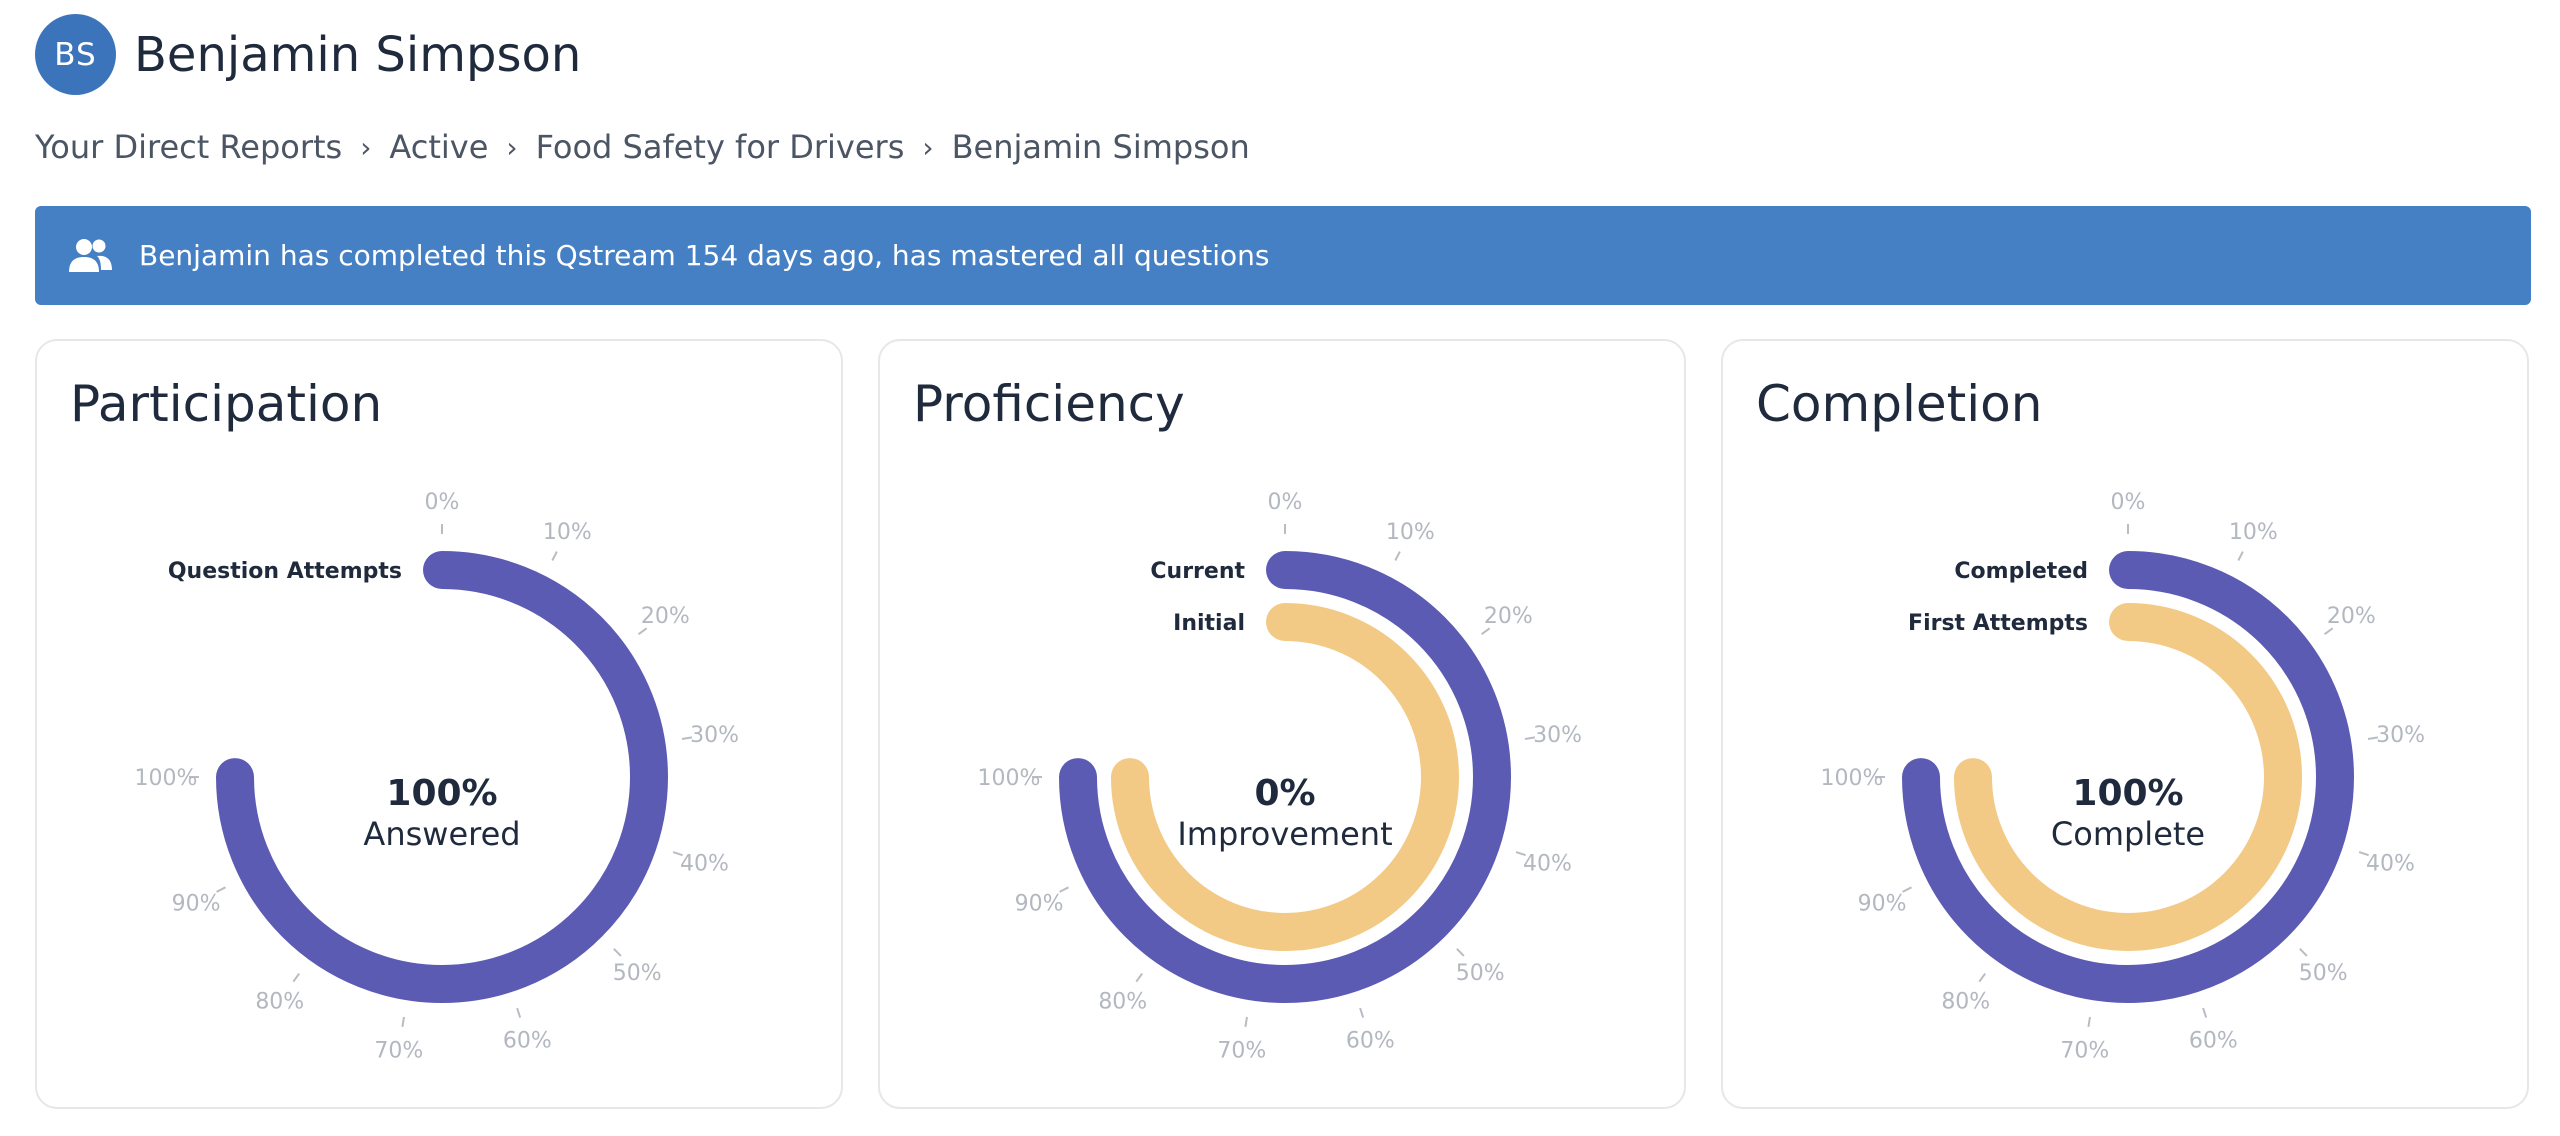 This screenshot has height=1136, width=2560. I want to click on ring-label-completed: Completed, so click(2021, 571).